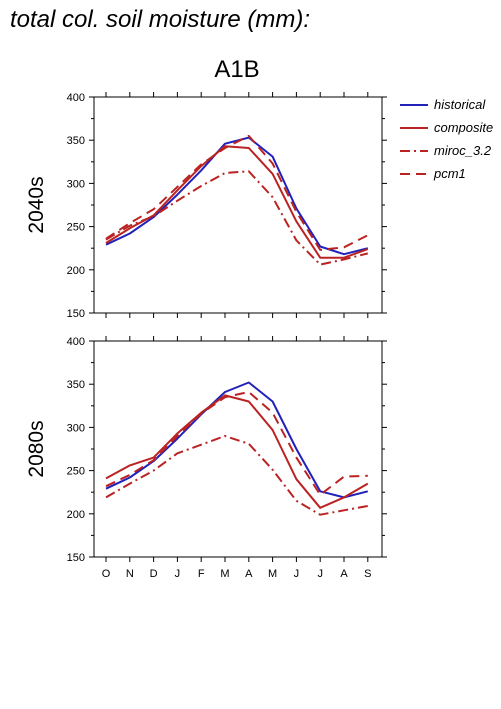 This screenshot has height=709, width=501. Describe the element at coordinates (130, 574) in the screenshot. I see `x-tick-label: N` at that location.